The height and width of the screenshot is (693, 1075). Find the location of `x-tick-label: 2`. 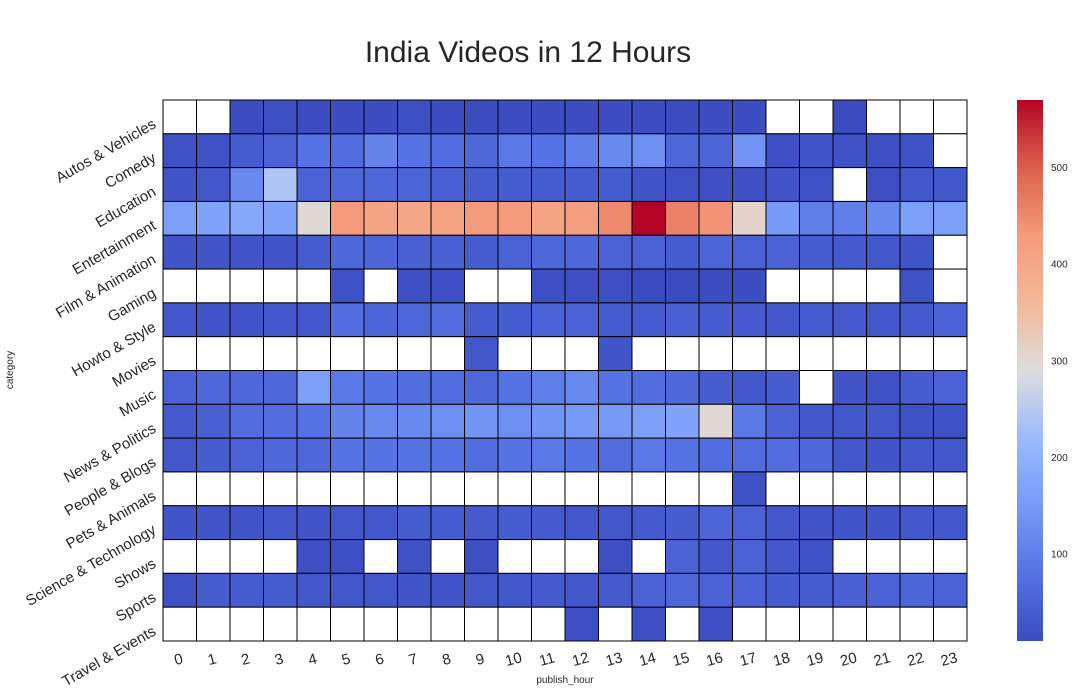

x-tick-label: 2 is located at coordinates (245, 659).